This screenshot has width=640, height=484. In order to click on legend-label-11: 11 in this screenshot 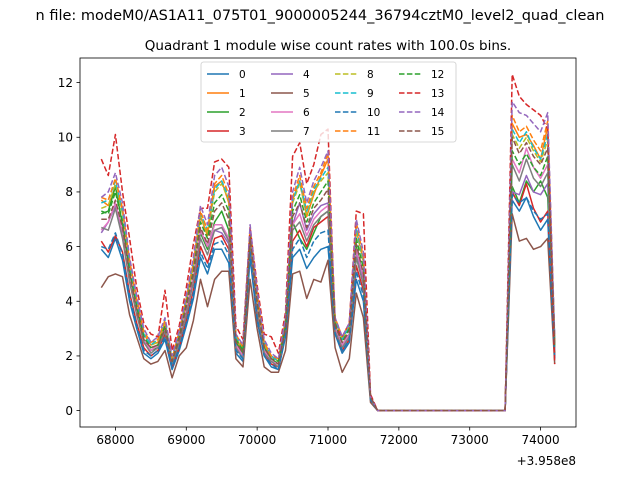, I will do `click(373, 132)`.